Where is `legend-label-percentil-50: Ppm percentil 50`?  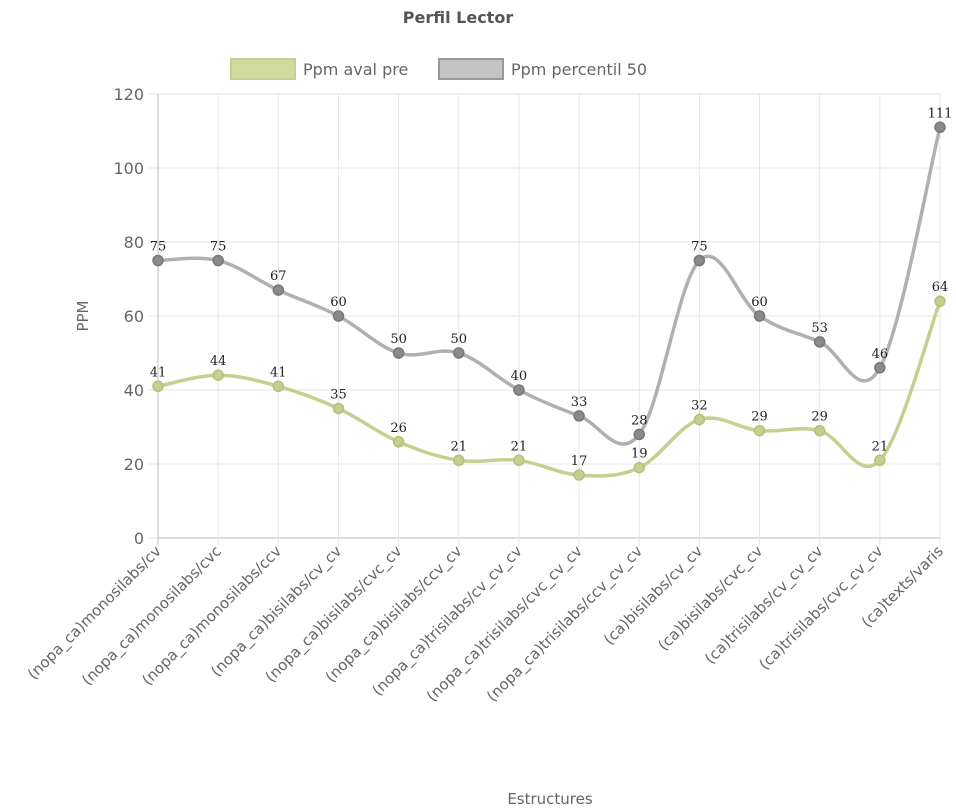 legend-label-percentil-50: Ppm percentil 50 is located at coordinates (579, 69).